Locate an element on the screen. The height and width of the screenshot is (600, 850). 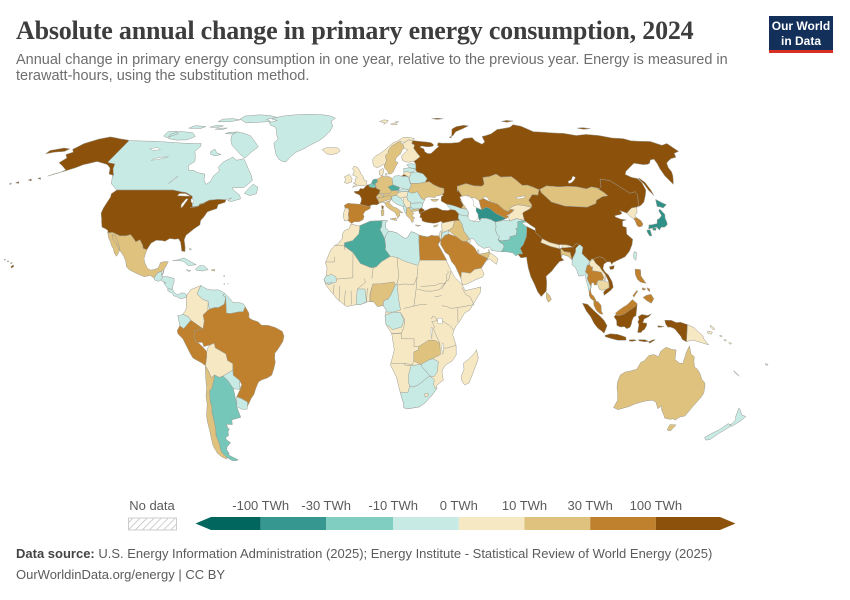
svg-text: -100 TWh is located at coordinates (260, 505).